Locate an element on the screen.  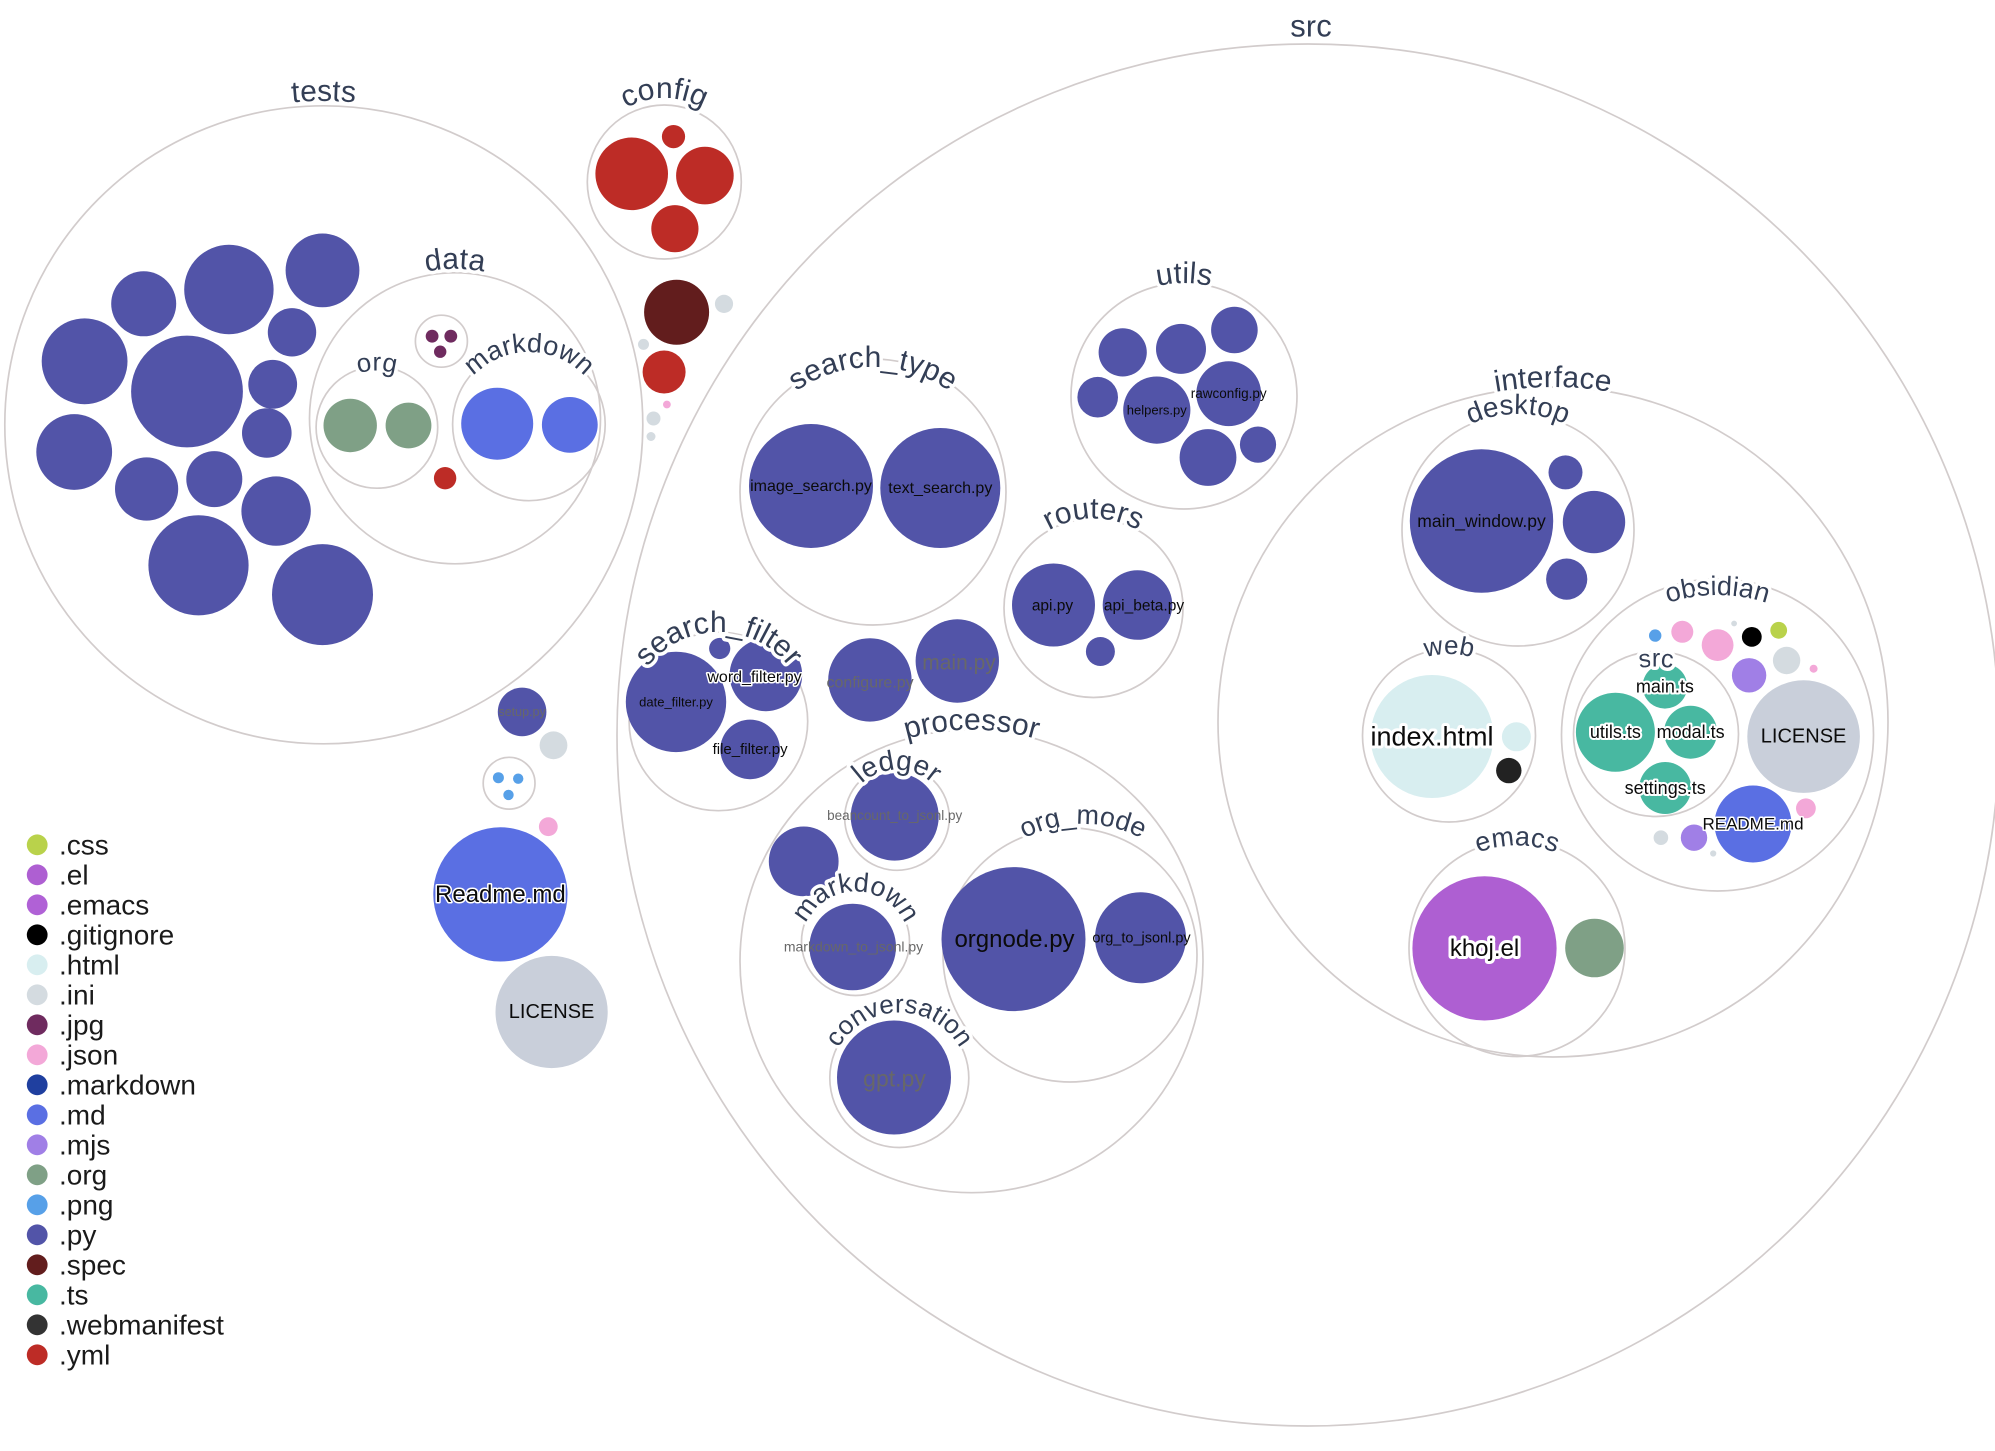
svg-text: .emacs is located at coordinates (104, 904).